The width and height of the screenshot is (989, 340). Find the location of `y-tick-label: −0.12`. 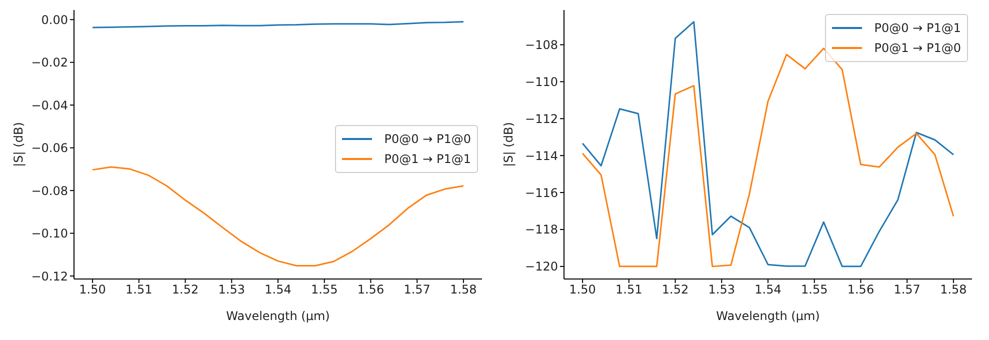

y-tick-label: −0.12 is located at coordinates (49, 276).